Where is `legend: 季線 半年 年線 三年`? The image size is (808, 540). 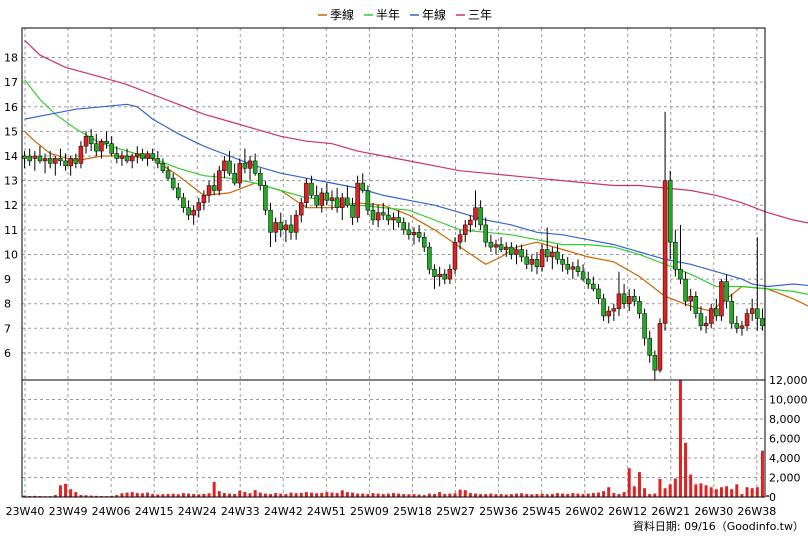
legend: 季線 半年 年線 三年 is located at coordinates (405, 14).